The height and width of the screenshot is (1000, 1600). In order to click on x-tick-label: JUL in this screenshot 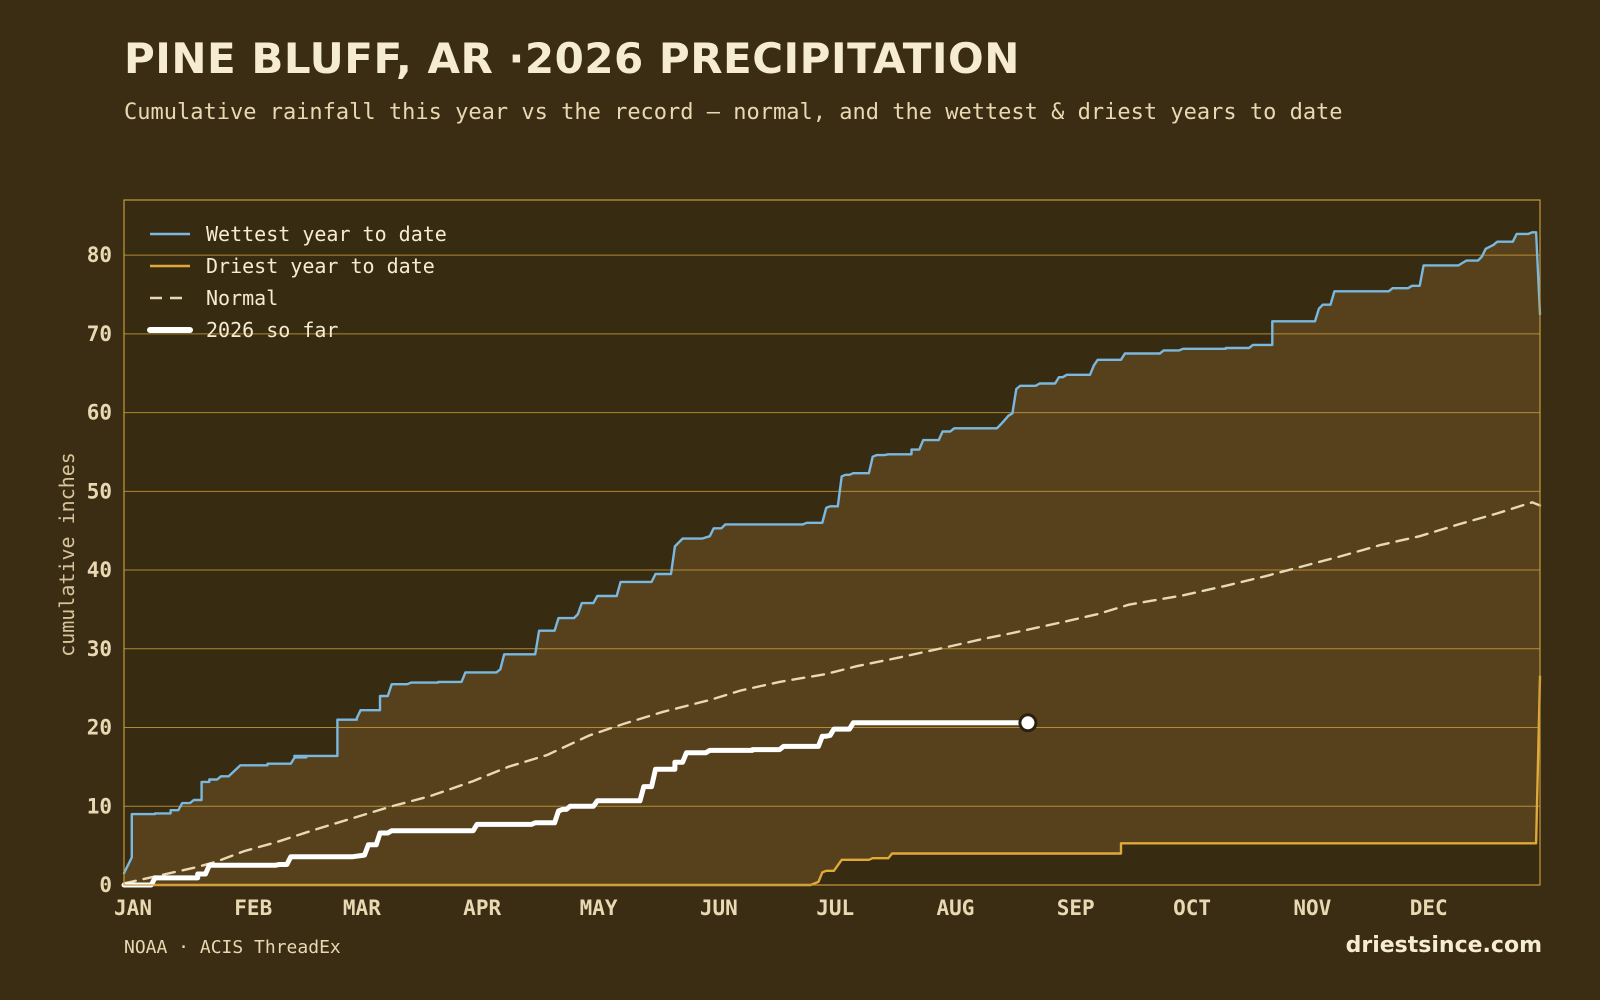, I will do `click(835, 908)`.